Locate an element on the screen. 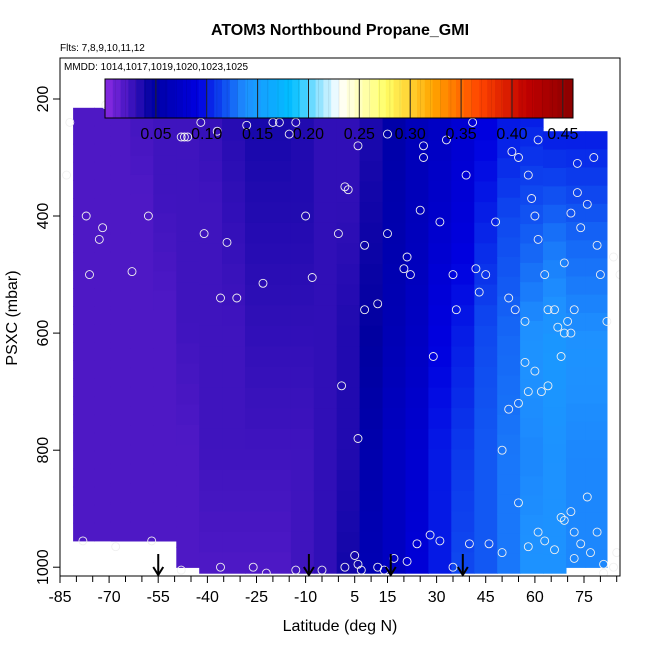  colorbar-frame is located at coordinates (339, 98).